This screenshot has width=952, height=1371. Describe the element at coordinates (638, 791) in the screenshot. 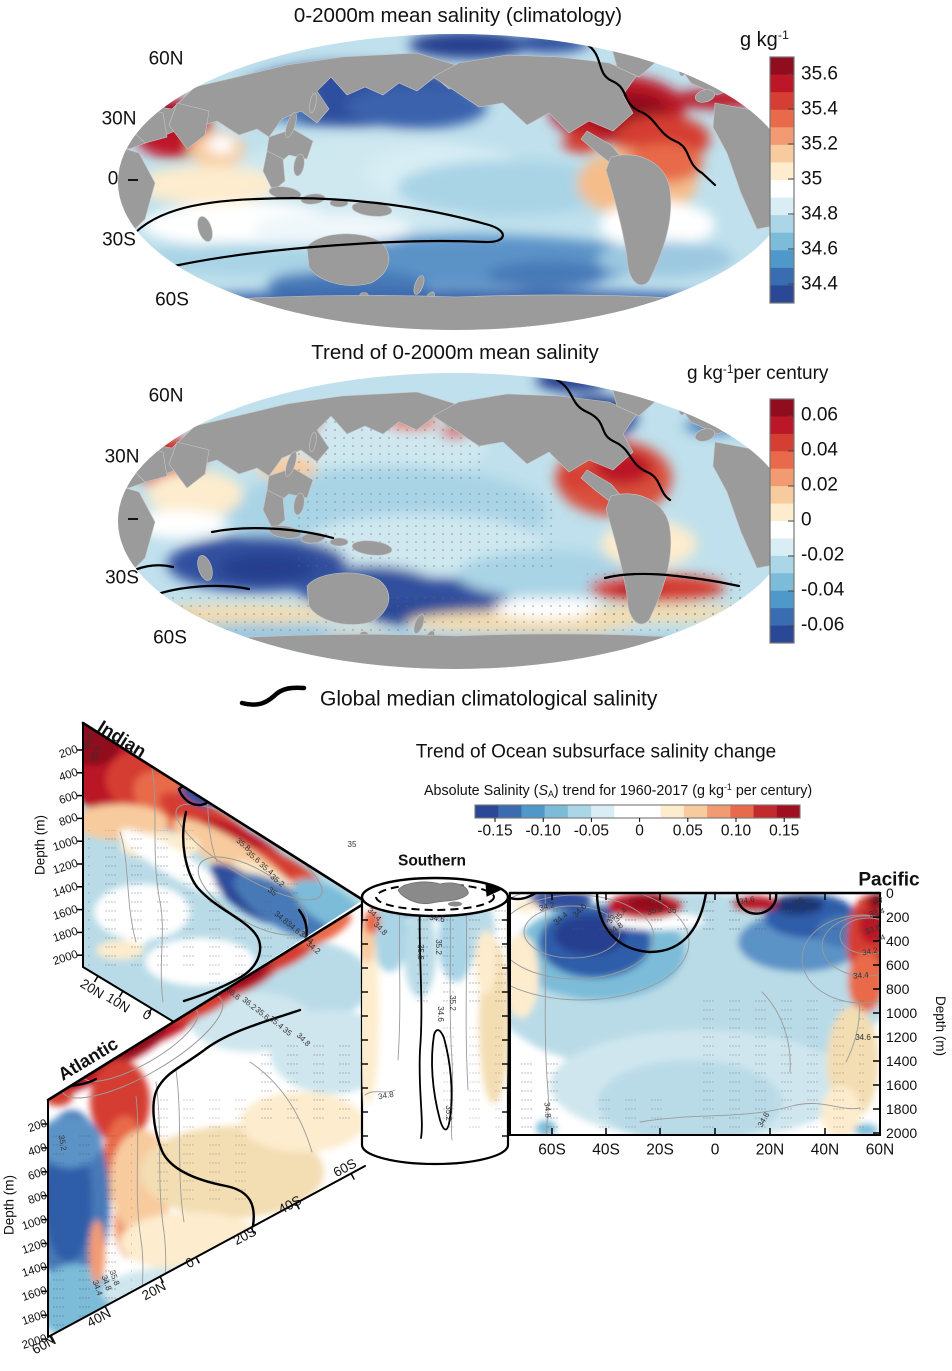

I see `subtitle-part: ) trend for 1960-2017 (g kg` at that location.